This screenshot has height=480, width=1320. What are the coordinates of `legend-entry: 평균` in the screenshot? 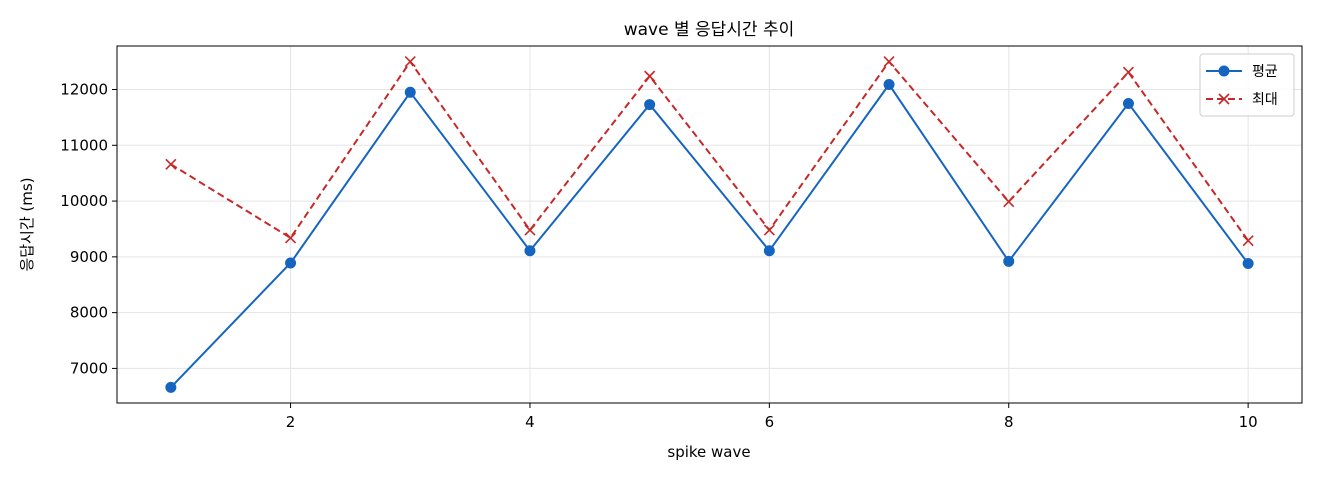 It's located at (1242, 72).